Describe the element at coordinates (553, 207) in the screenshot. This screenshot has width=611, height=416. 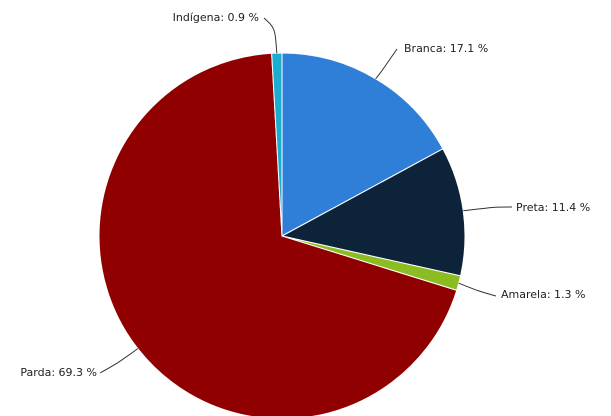
I see `data-label-preta: Preta: 11.4 %` at that location.